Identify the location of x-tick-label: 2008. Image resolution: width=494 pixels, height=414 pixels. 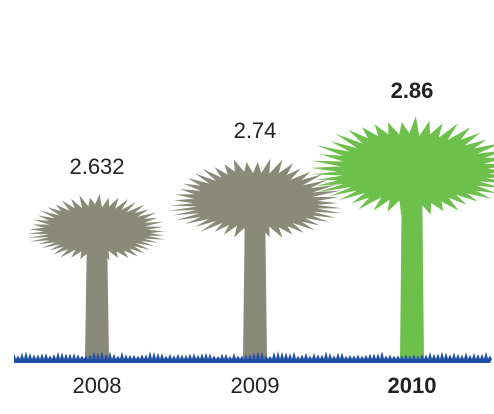
(97, 385).